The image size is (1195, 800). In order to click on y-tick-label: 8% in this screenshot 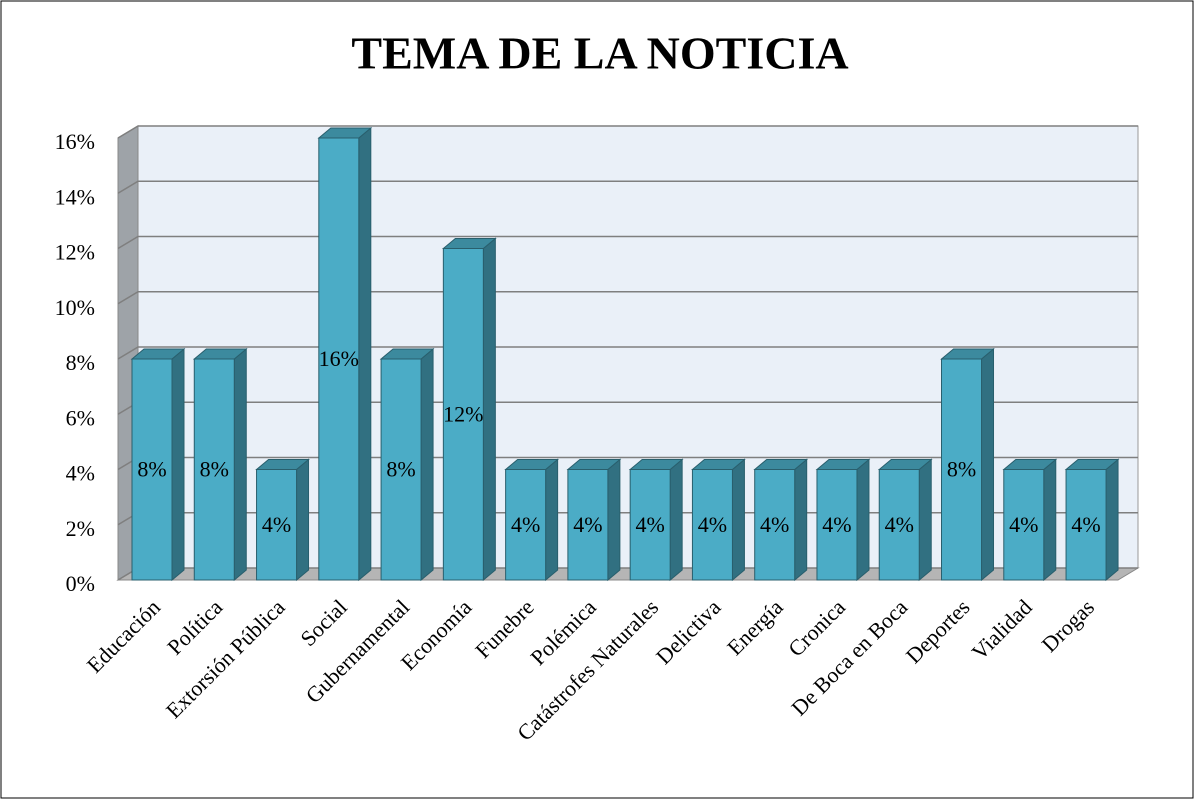, I will do `click(80, 362)`.